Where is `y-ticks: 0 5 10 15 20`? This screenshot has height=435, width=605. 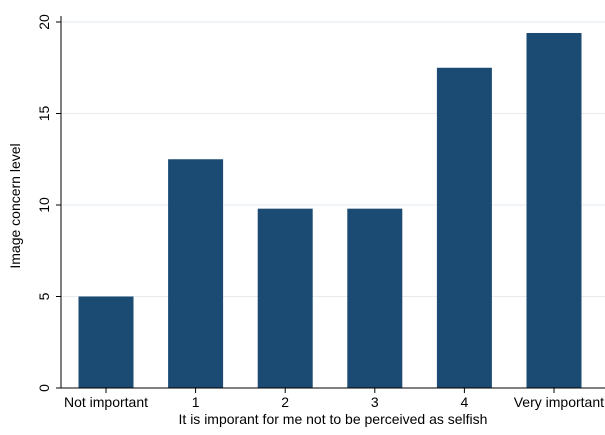
y-ticks: 0 5 10 15 20 is located at coordinates (48, 203).